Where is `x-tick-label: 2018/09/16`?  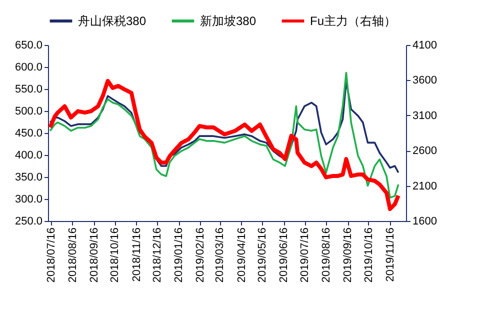 x-tick-label: 2018/09/16 is located at coordinates (94, 255).